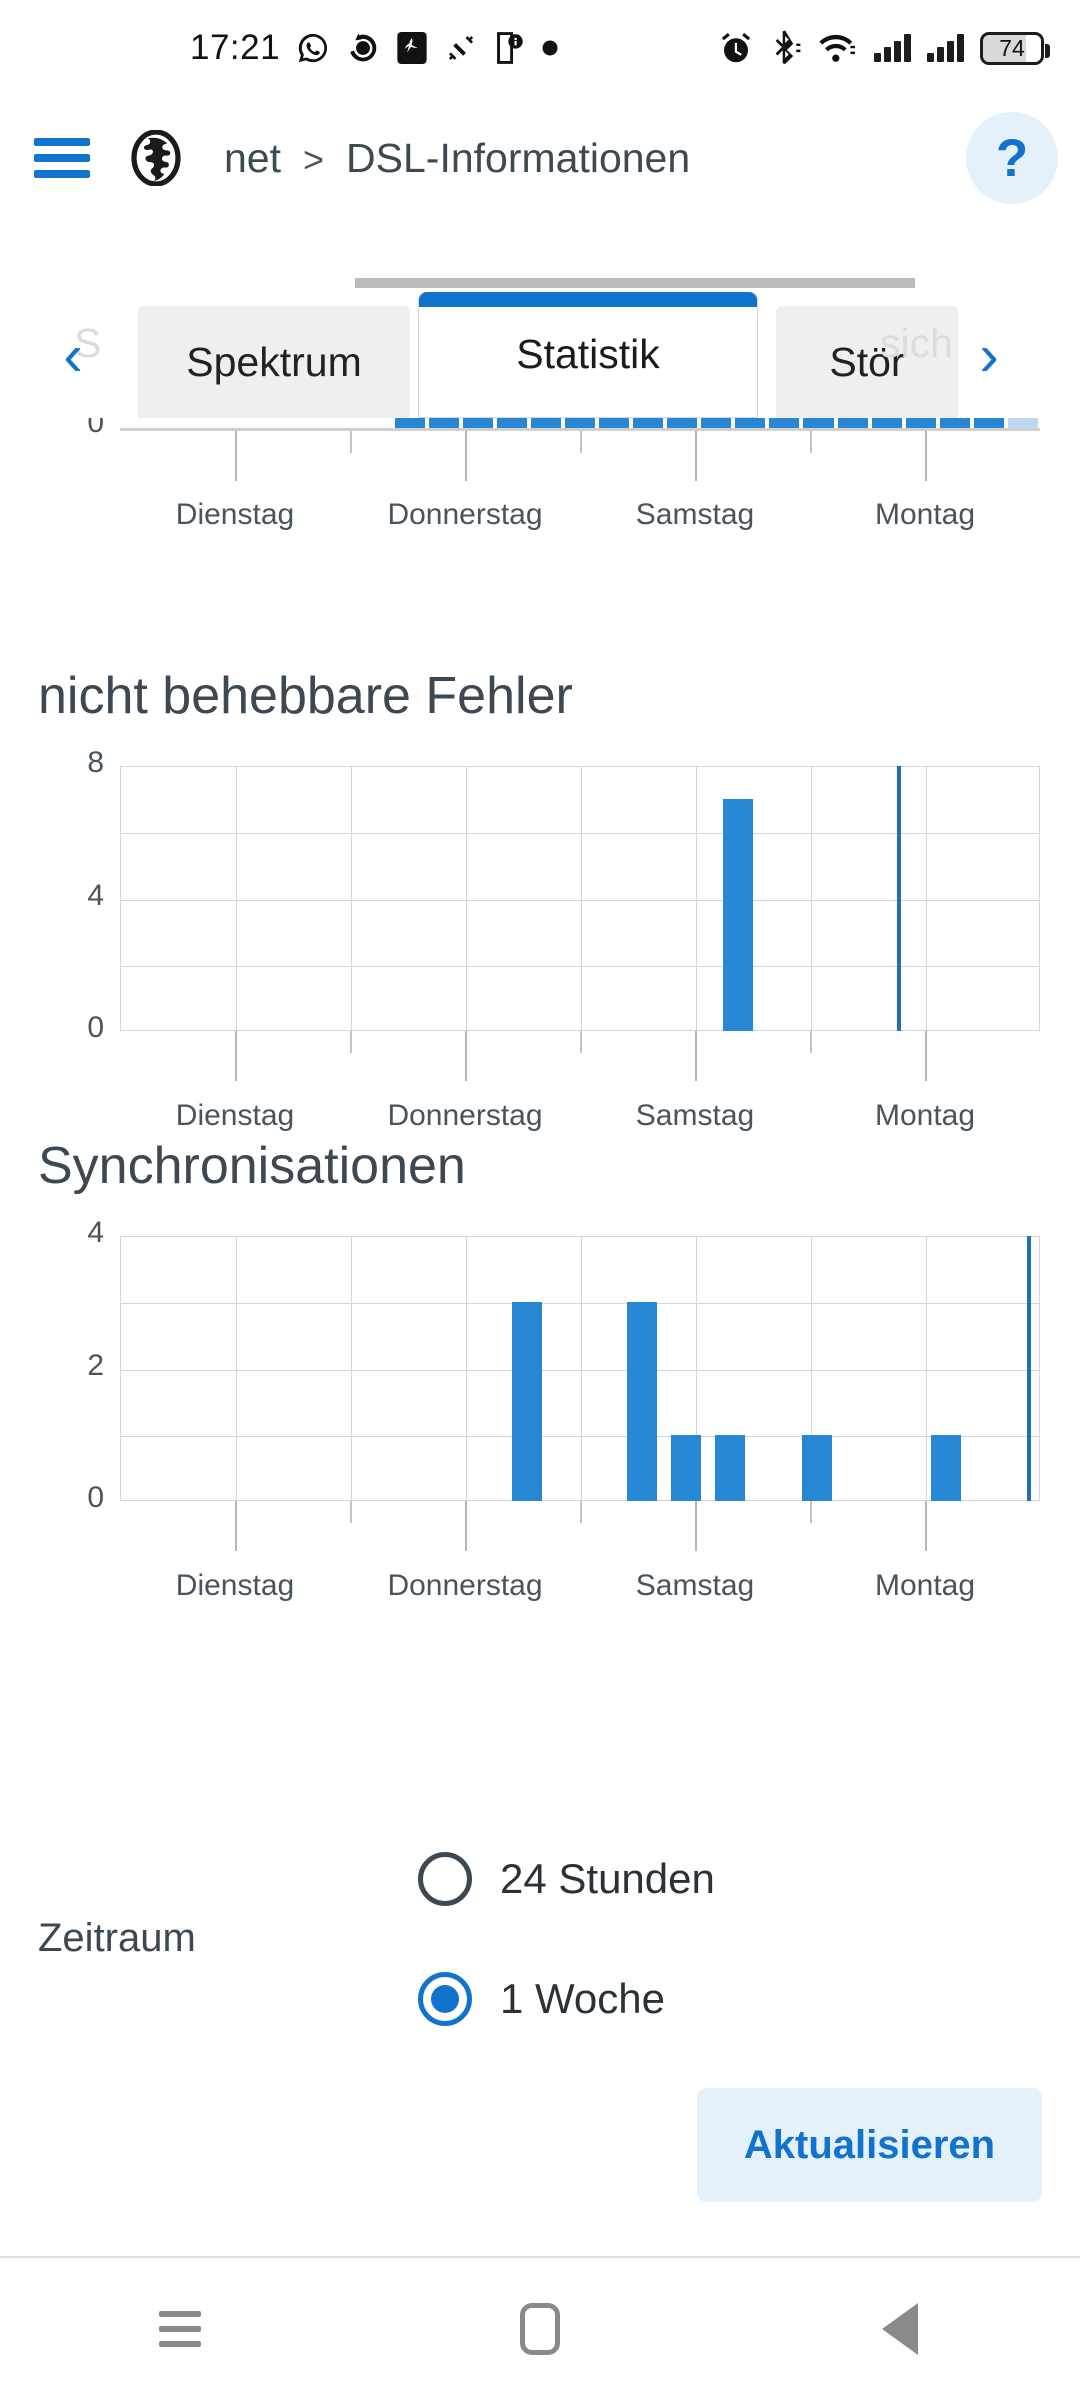  I want to click on home-icon, so click(540, 2329).